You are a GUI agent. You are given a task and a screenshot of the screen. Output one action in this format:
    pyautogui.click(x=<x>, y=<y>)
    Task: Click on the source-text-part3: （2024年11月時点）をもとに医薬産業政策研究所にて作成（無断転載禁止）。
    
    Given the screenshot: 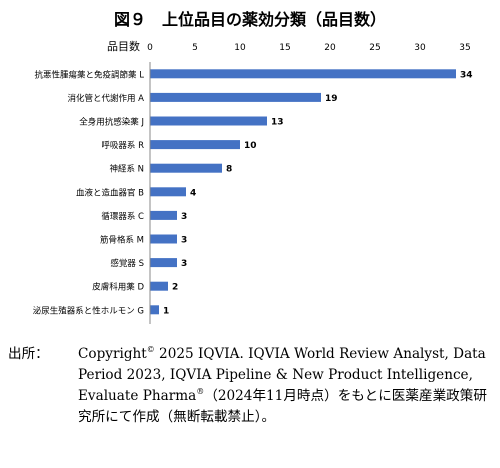 What is the action you would take?
    pyautogui.click(x=282, y=406)
    